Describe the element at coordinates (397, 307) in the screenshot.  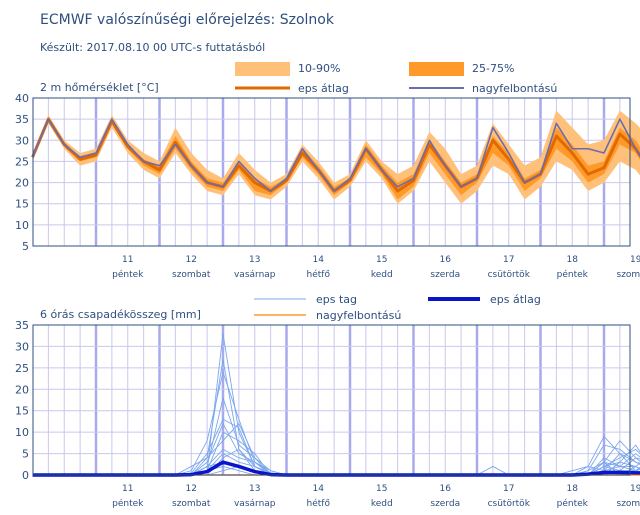
I see `precip-legend: eps tag eps átlag nagyfelbontású` at that location.